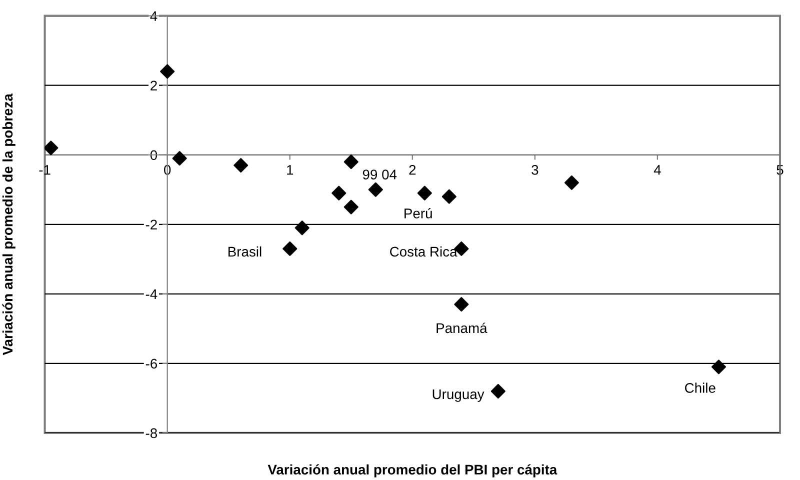 Image resolution: width=800 pixels, height=480 pixels. What do you see at coordinates (151, 363) in the screenshot?
I see `y-tick-label: -6` at bounding box center [151, 363].